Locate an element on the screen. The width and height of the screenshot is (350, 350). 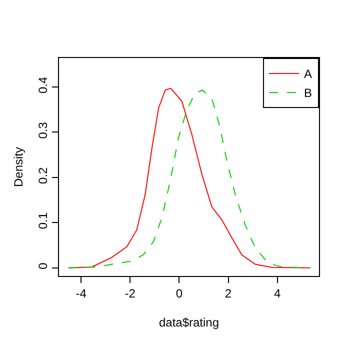
legend-label: B is located at coordinates (308, 93).